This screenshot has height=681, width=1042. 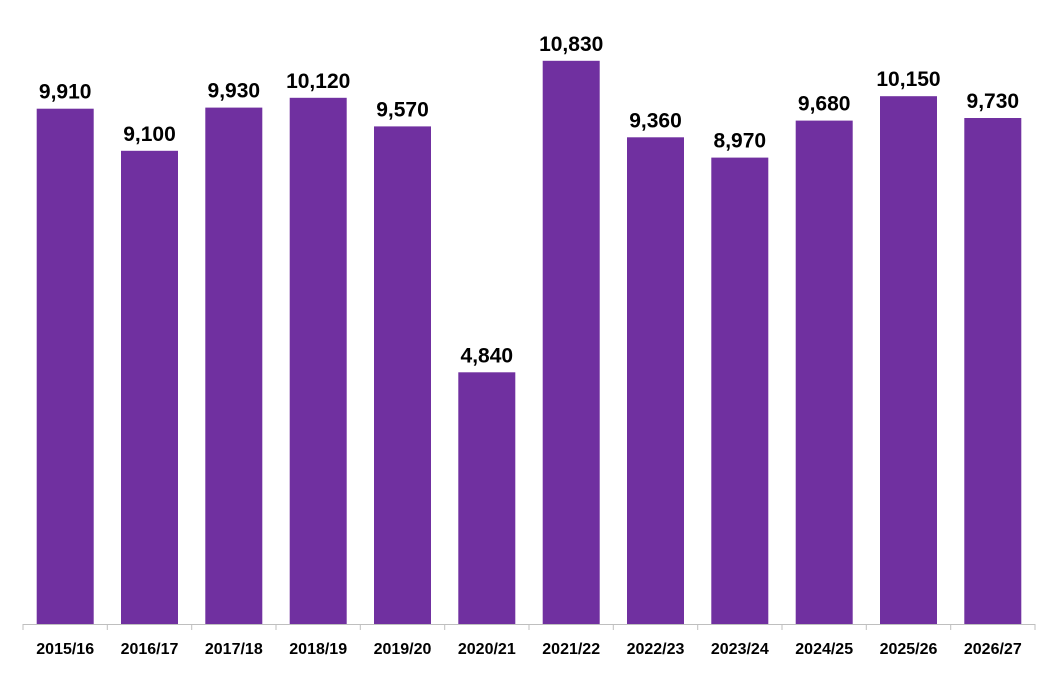 What do you see at coordinates (149, 134) in the screenshot?
I see `data-label-2016-17: 9,100` at bounding box center [149, 134].